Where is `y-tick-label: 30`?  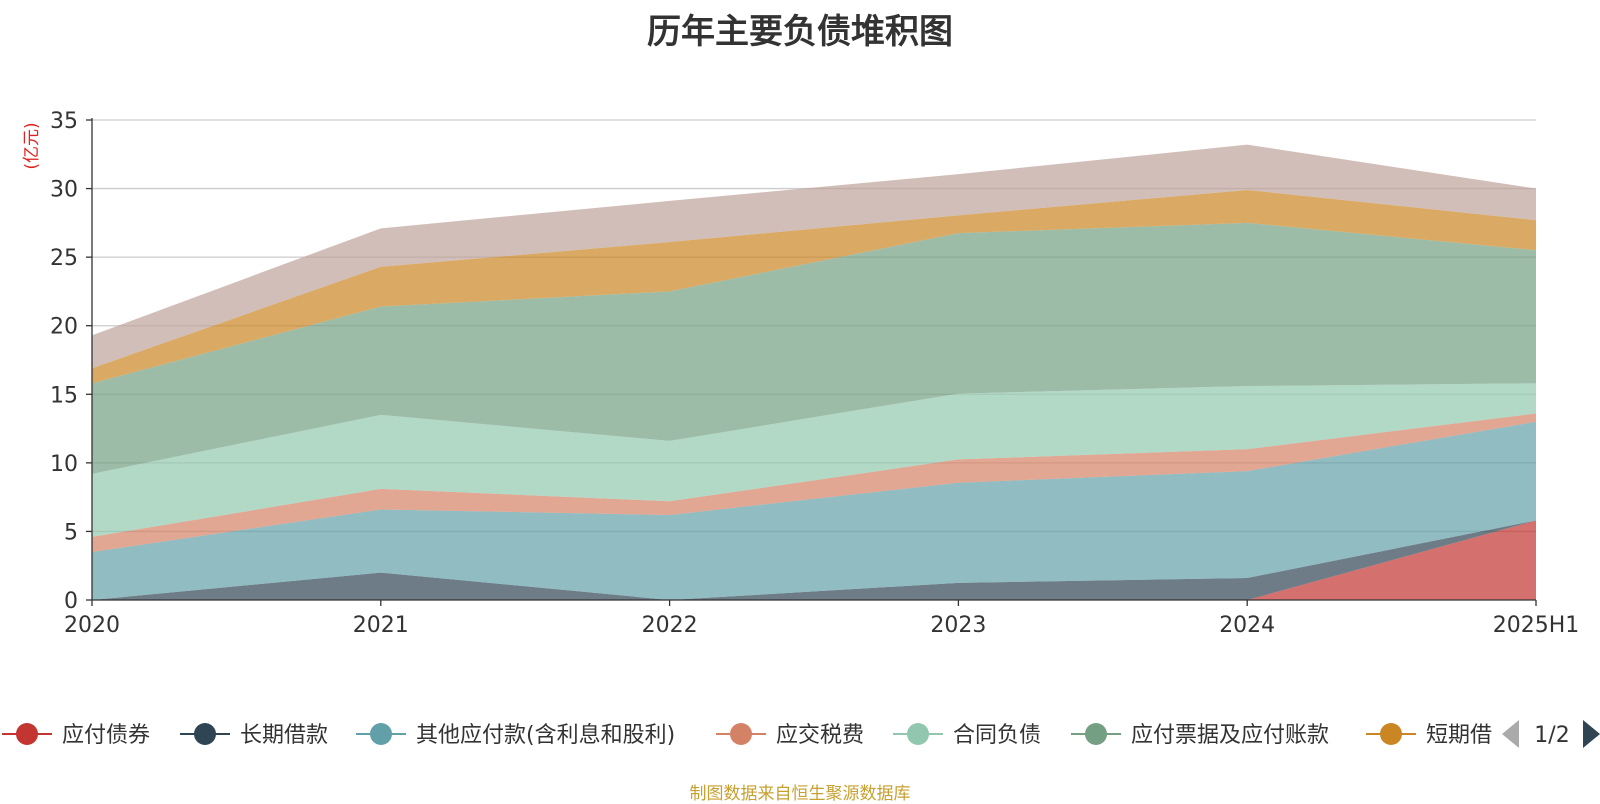
y-tick-label: 30 is located at coordinates (64, 190).